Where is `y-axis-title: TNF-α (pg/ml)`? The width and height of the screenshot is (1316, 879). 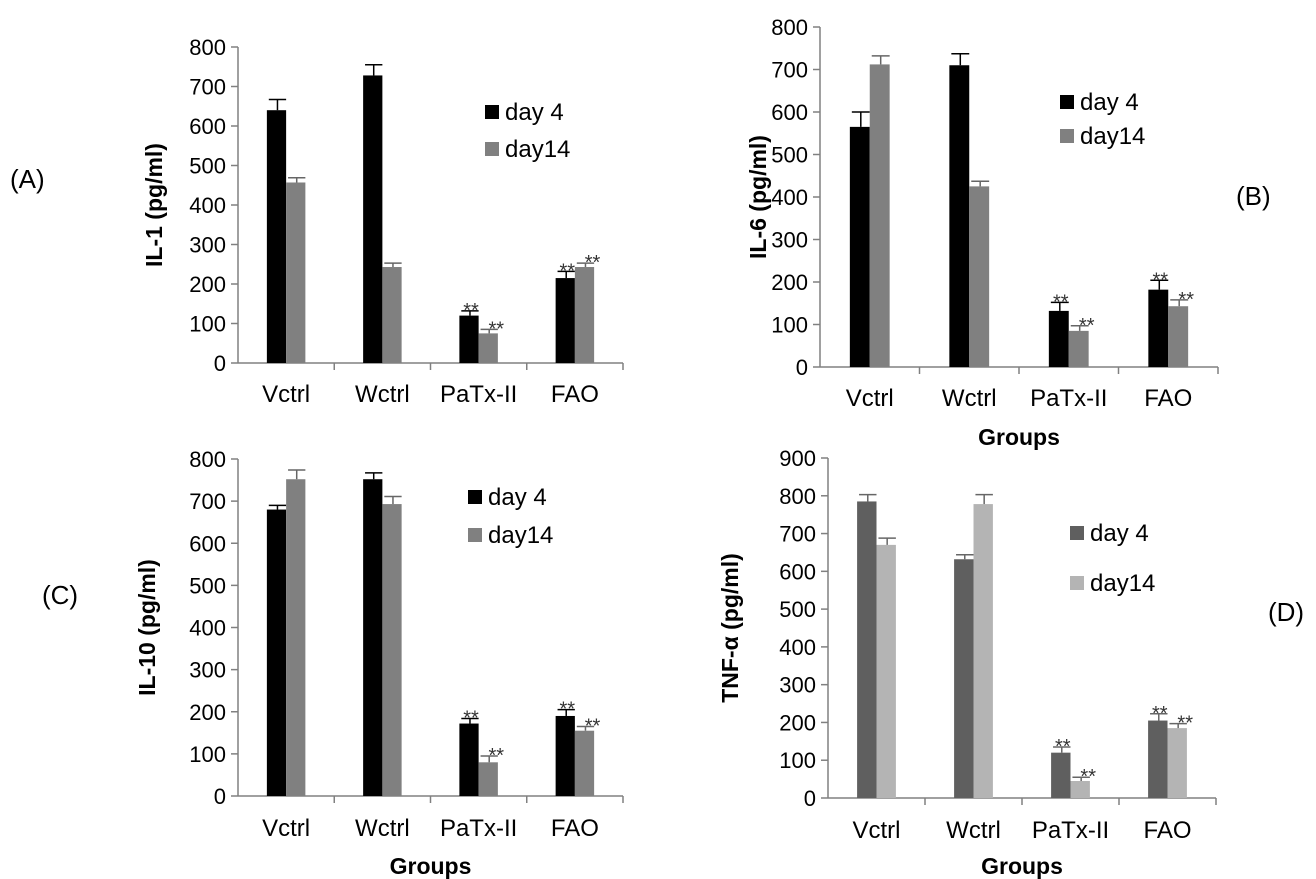 y-axis-title: TNF-α (pg/ml) is located at coordinates (730, 628).